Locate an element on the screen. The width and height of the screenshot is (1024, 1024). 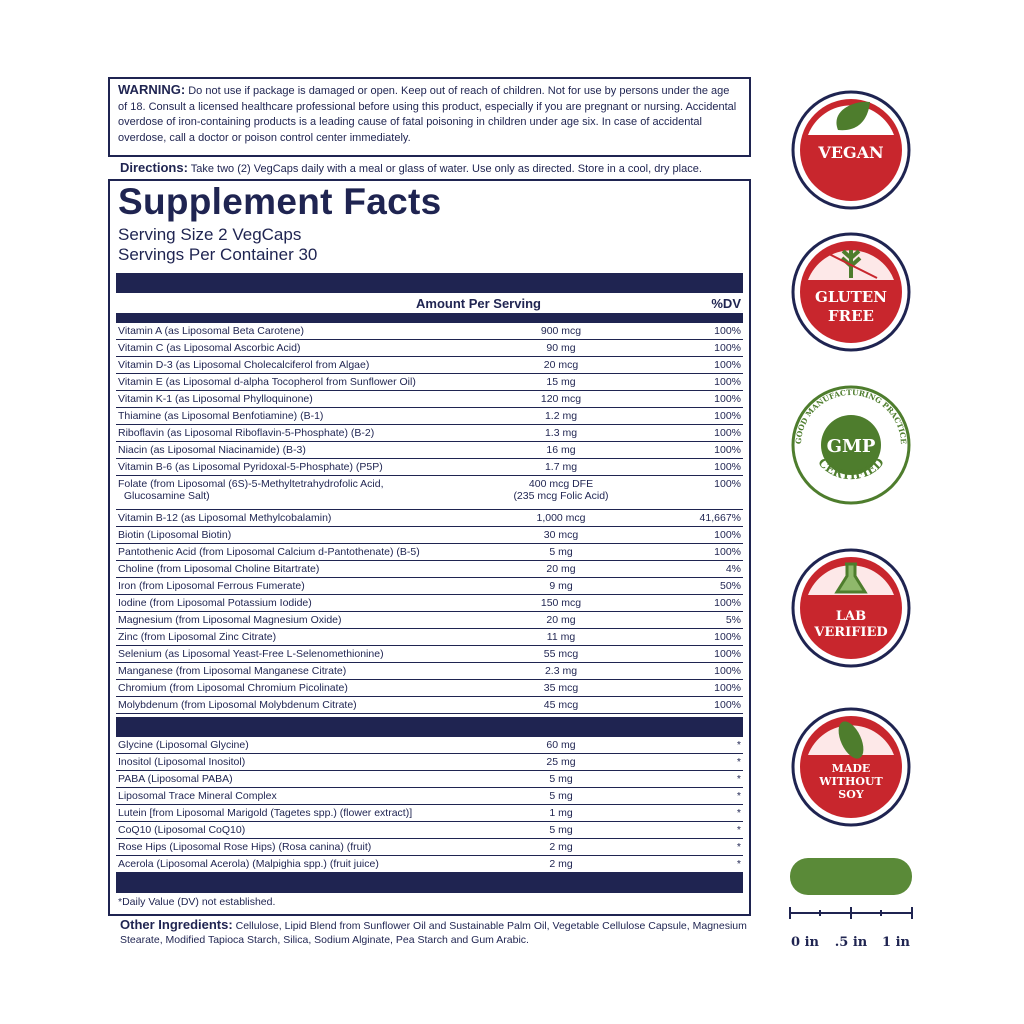
badge-made-without-soy: MADE WITHOUT SOY is located at coordinates (851, 767).